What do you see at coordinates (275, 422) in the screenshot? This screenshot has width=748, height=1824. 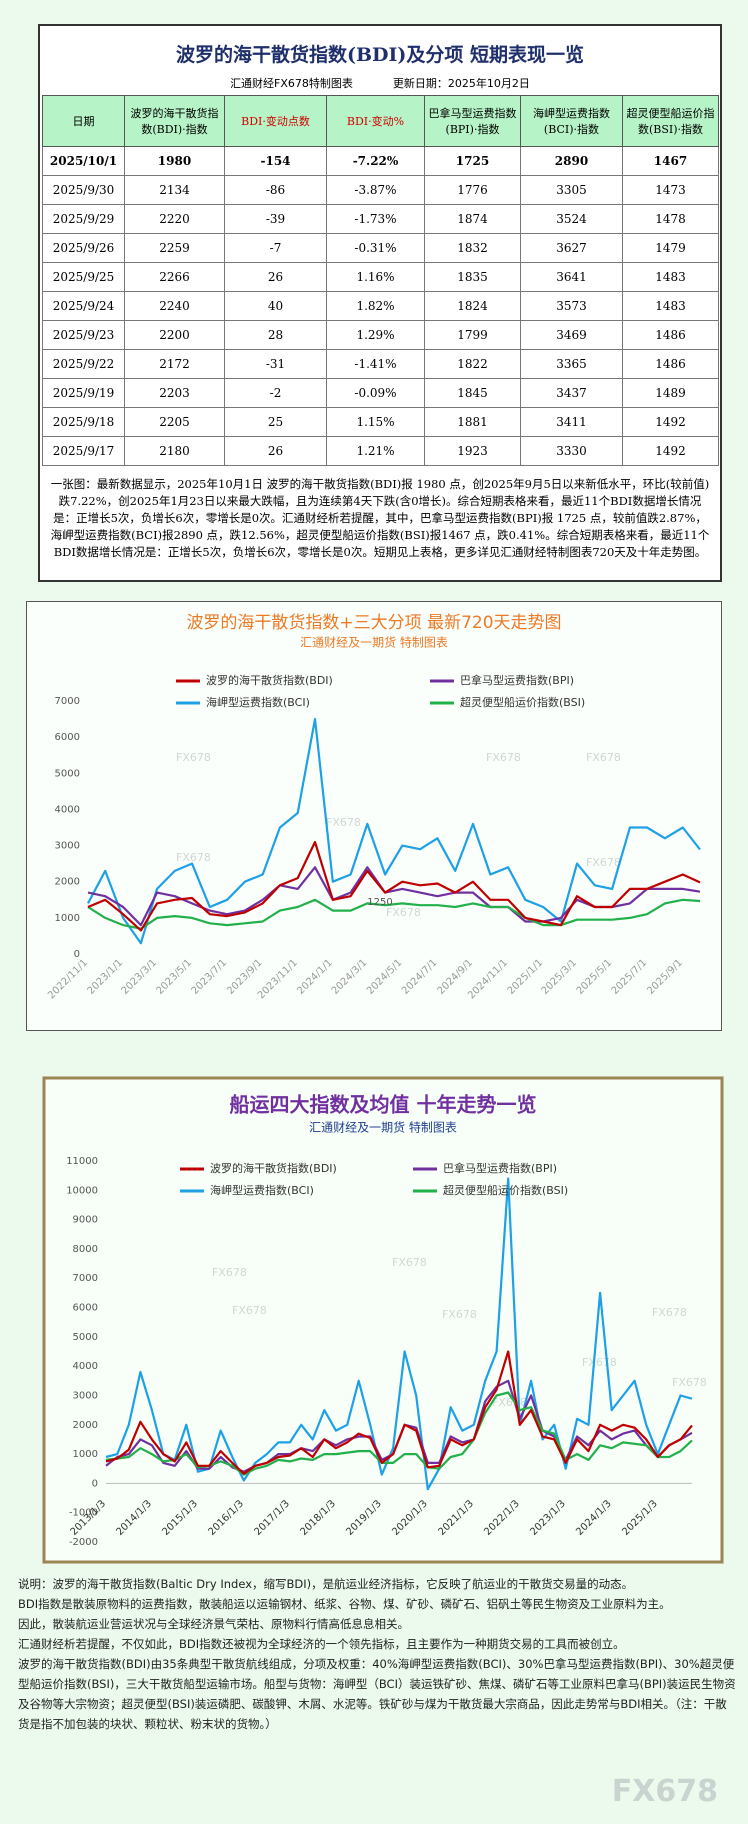 I see `table-cell: 25` at bounding box center [275, 422].